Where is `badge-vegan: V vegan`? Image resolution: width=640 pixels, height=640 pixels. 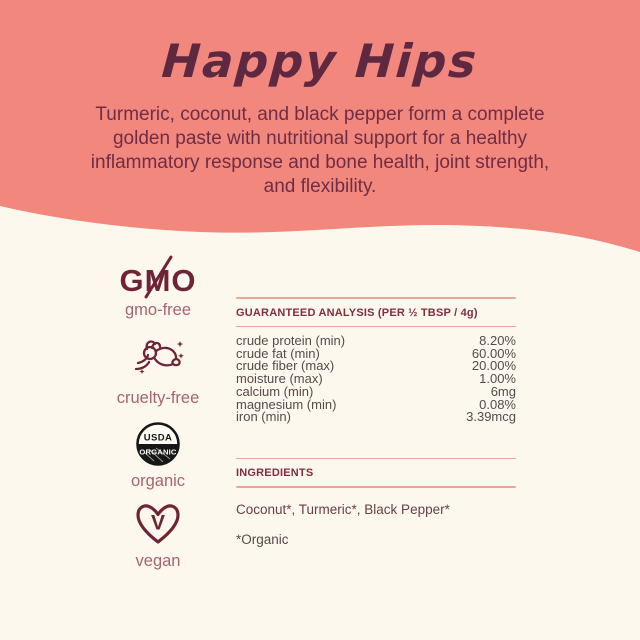 badge-vegan: V vegan is located at coordinates (158, 536).